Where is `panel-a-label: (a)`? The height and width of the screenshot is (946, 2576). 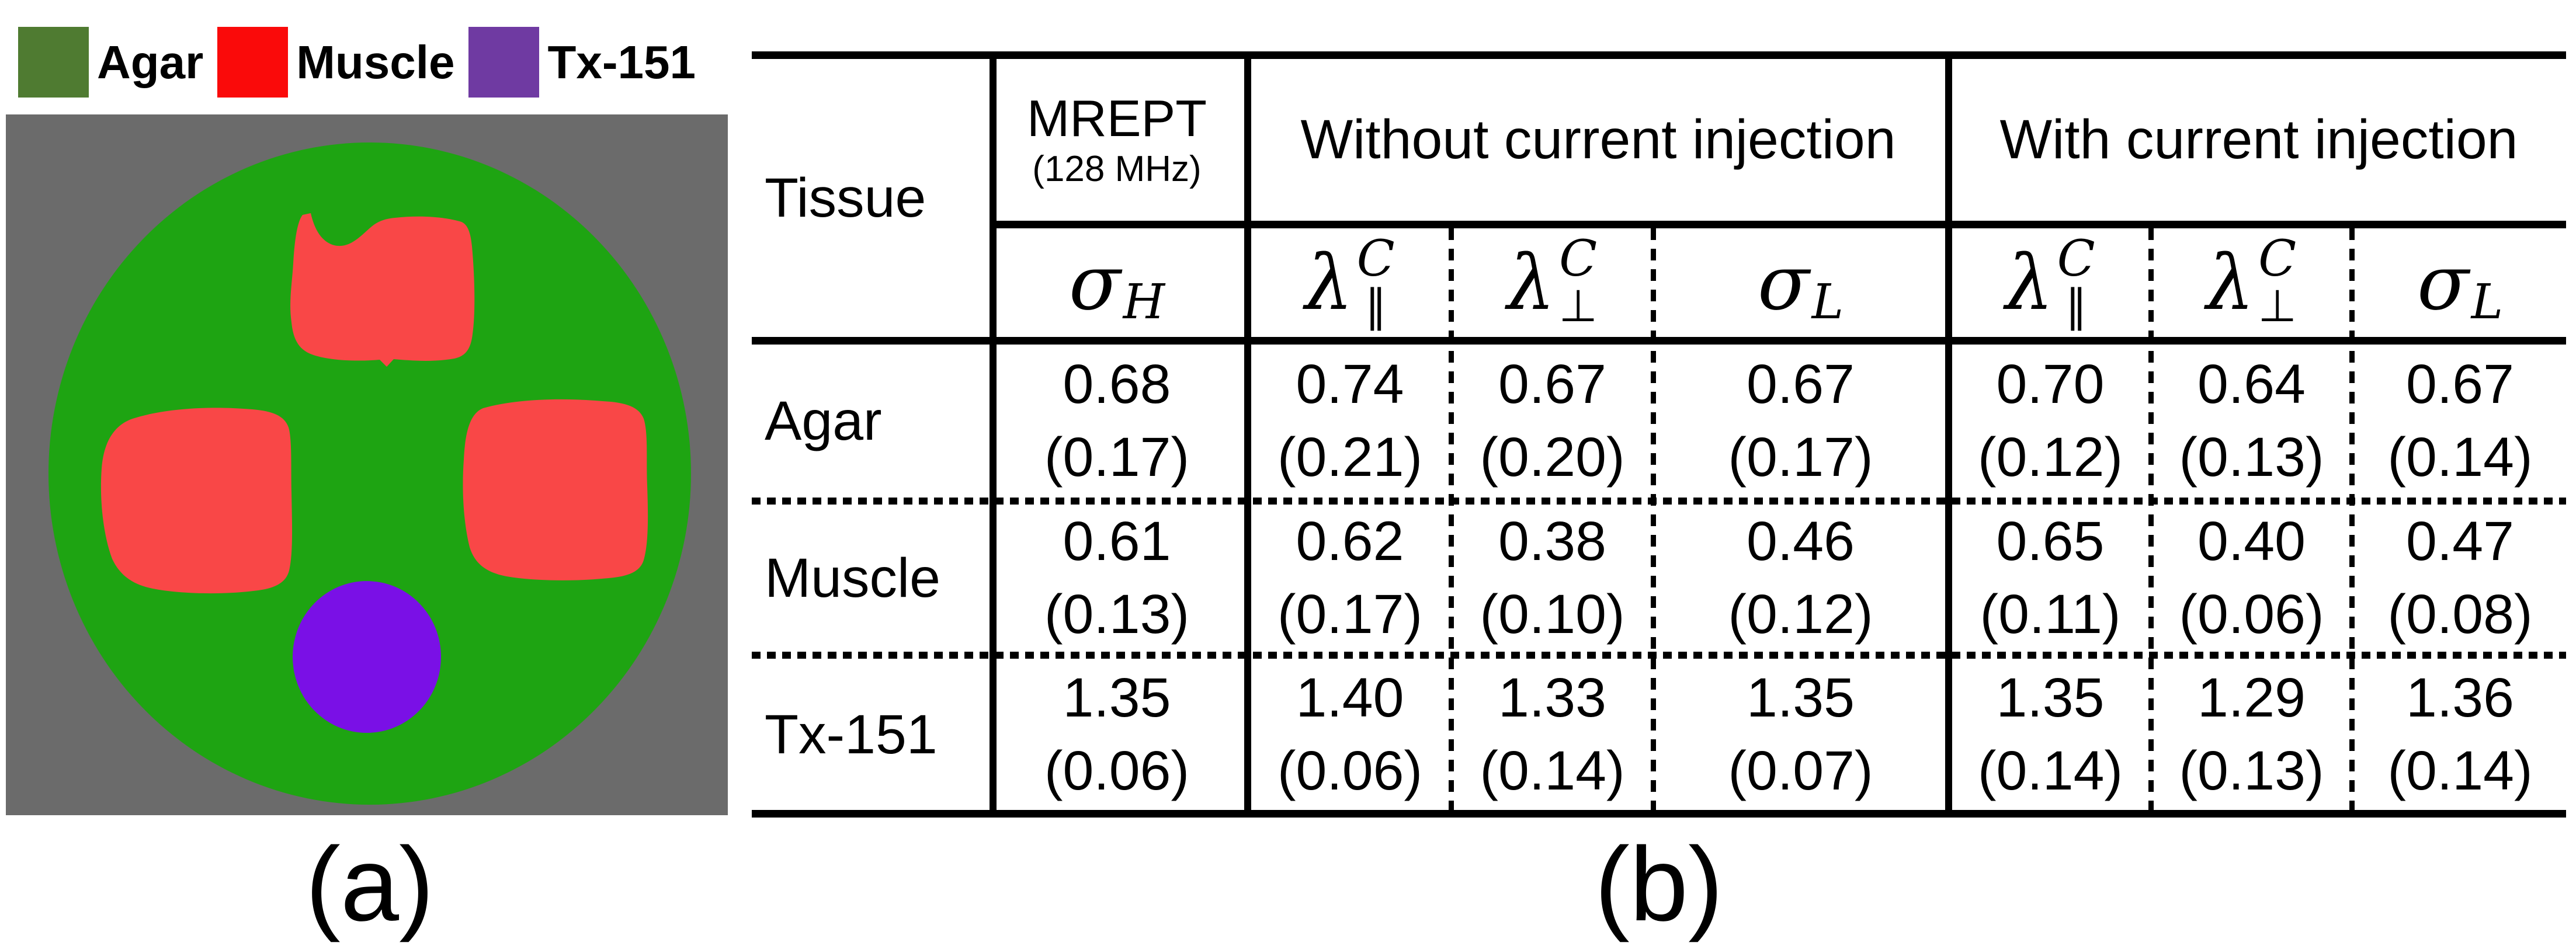 panel-a-label: (a) is located at coordinates (369, 884).